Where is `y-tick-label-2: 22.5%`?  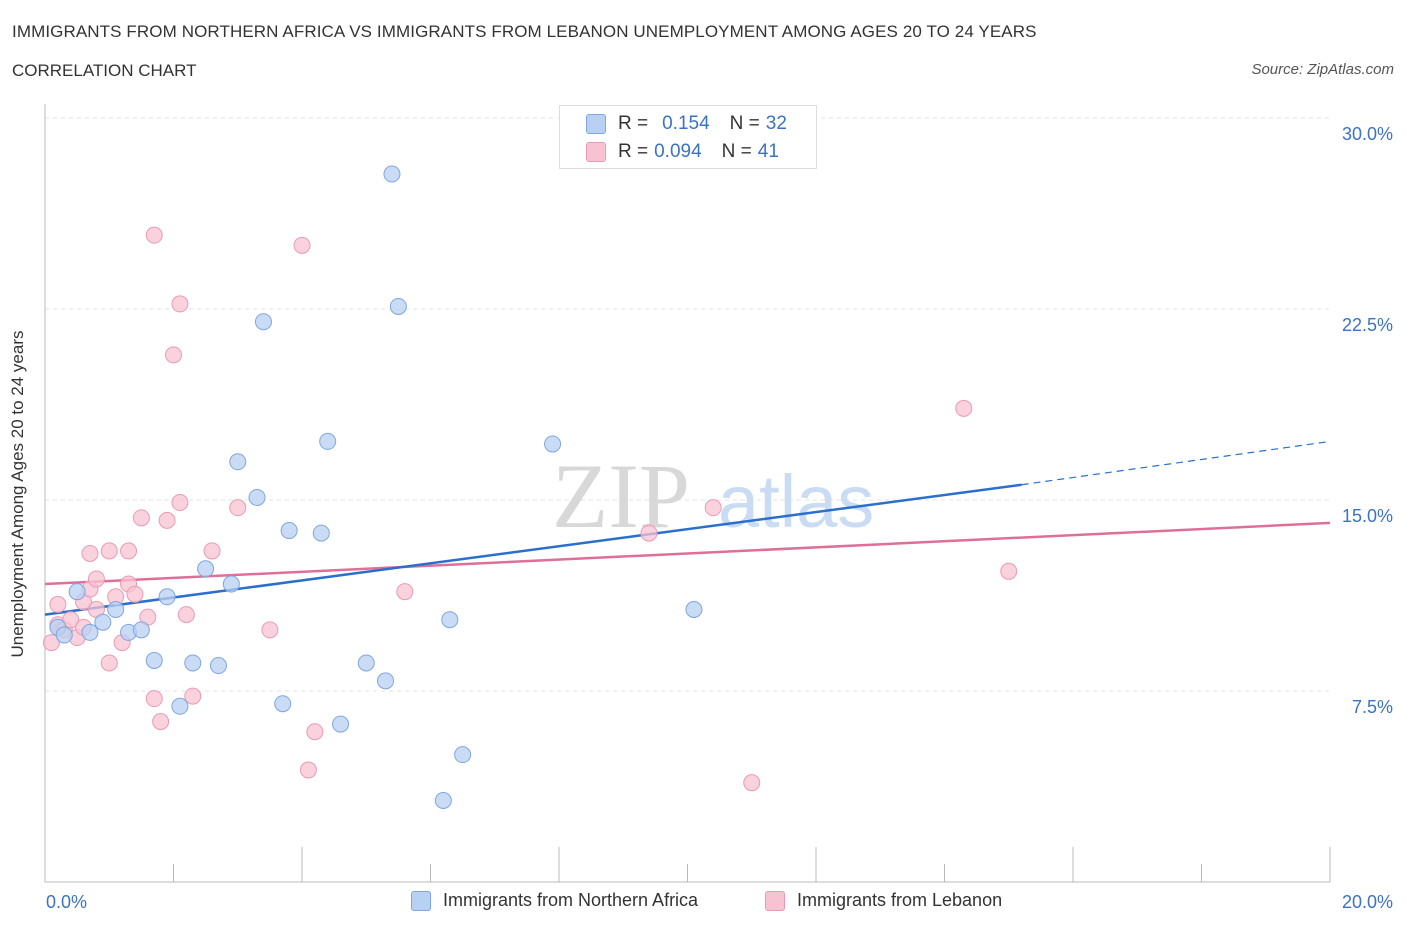
y-tick-label-2: 22.5% is located at coordinates (1367, 325).